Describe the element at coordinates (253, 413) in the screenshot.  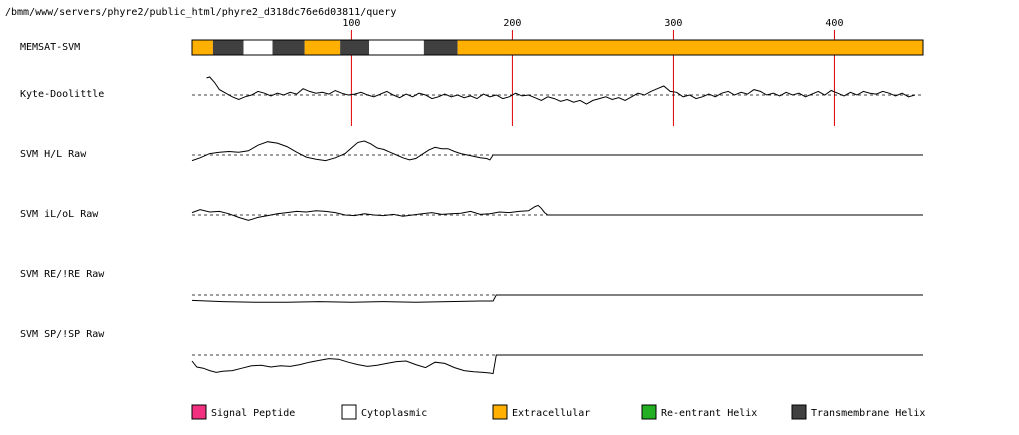
I see `legend-label: Signal Peptide` at that location.